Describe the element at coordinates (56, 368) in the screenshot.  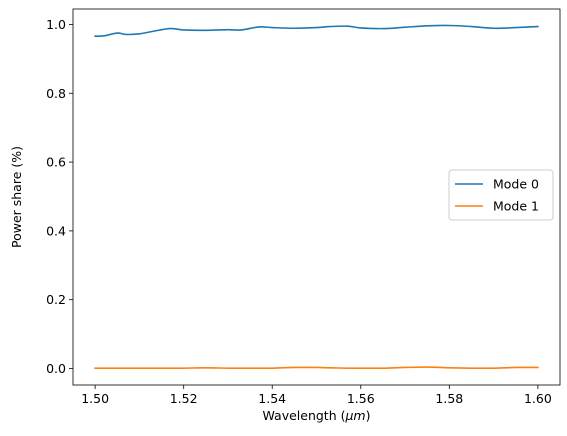
I see `y-tick-label: 0.0` at that location.